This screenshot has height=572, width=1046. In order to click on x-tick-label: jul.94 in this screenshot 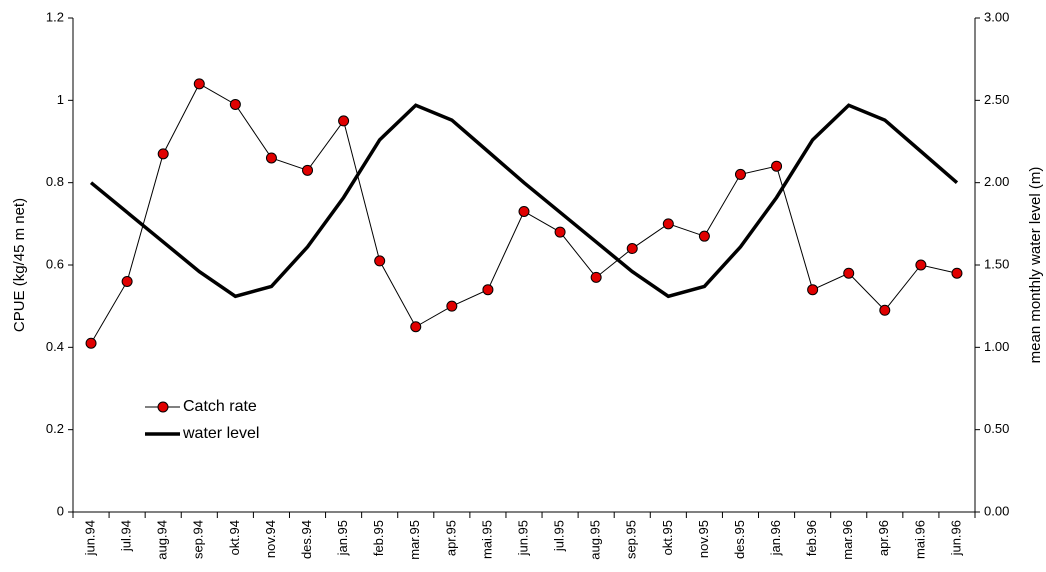, I will do `click(126, 536)`.